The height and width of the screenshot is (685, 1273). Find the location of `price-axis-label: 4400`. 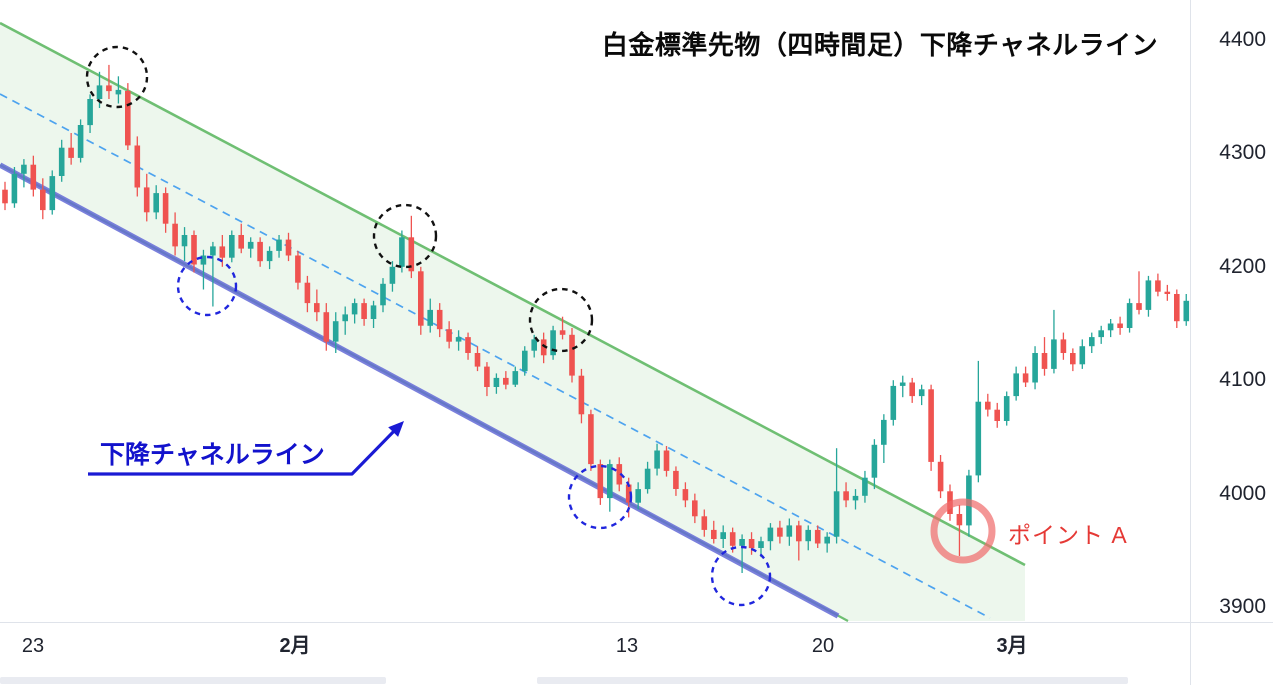

price-axis-label: 4400 is located at coordinates (1242, 39).